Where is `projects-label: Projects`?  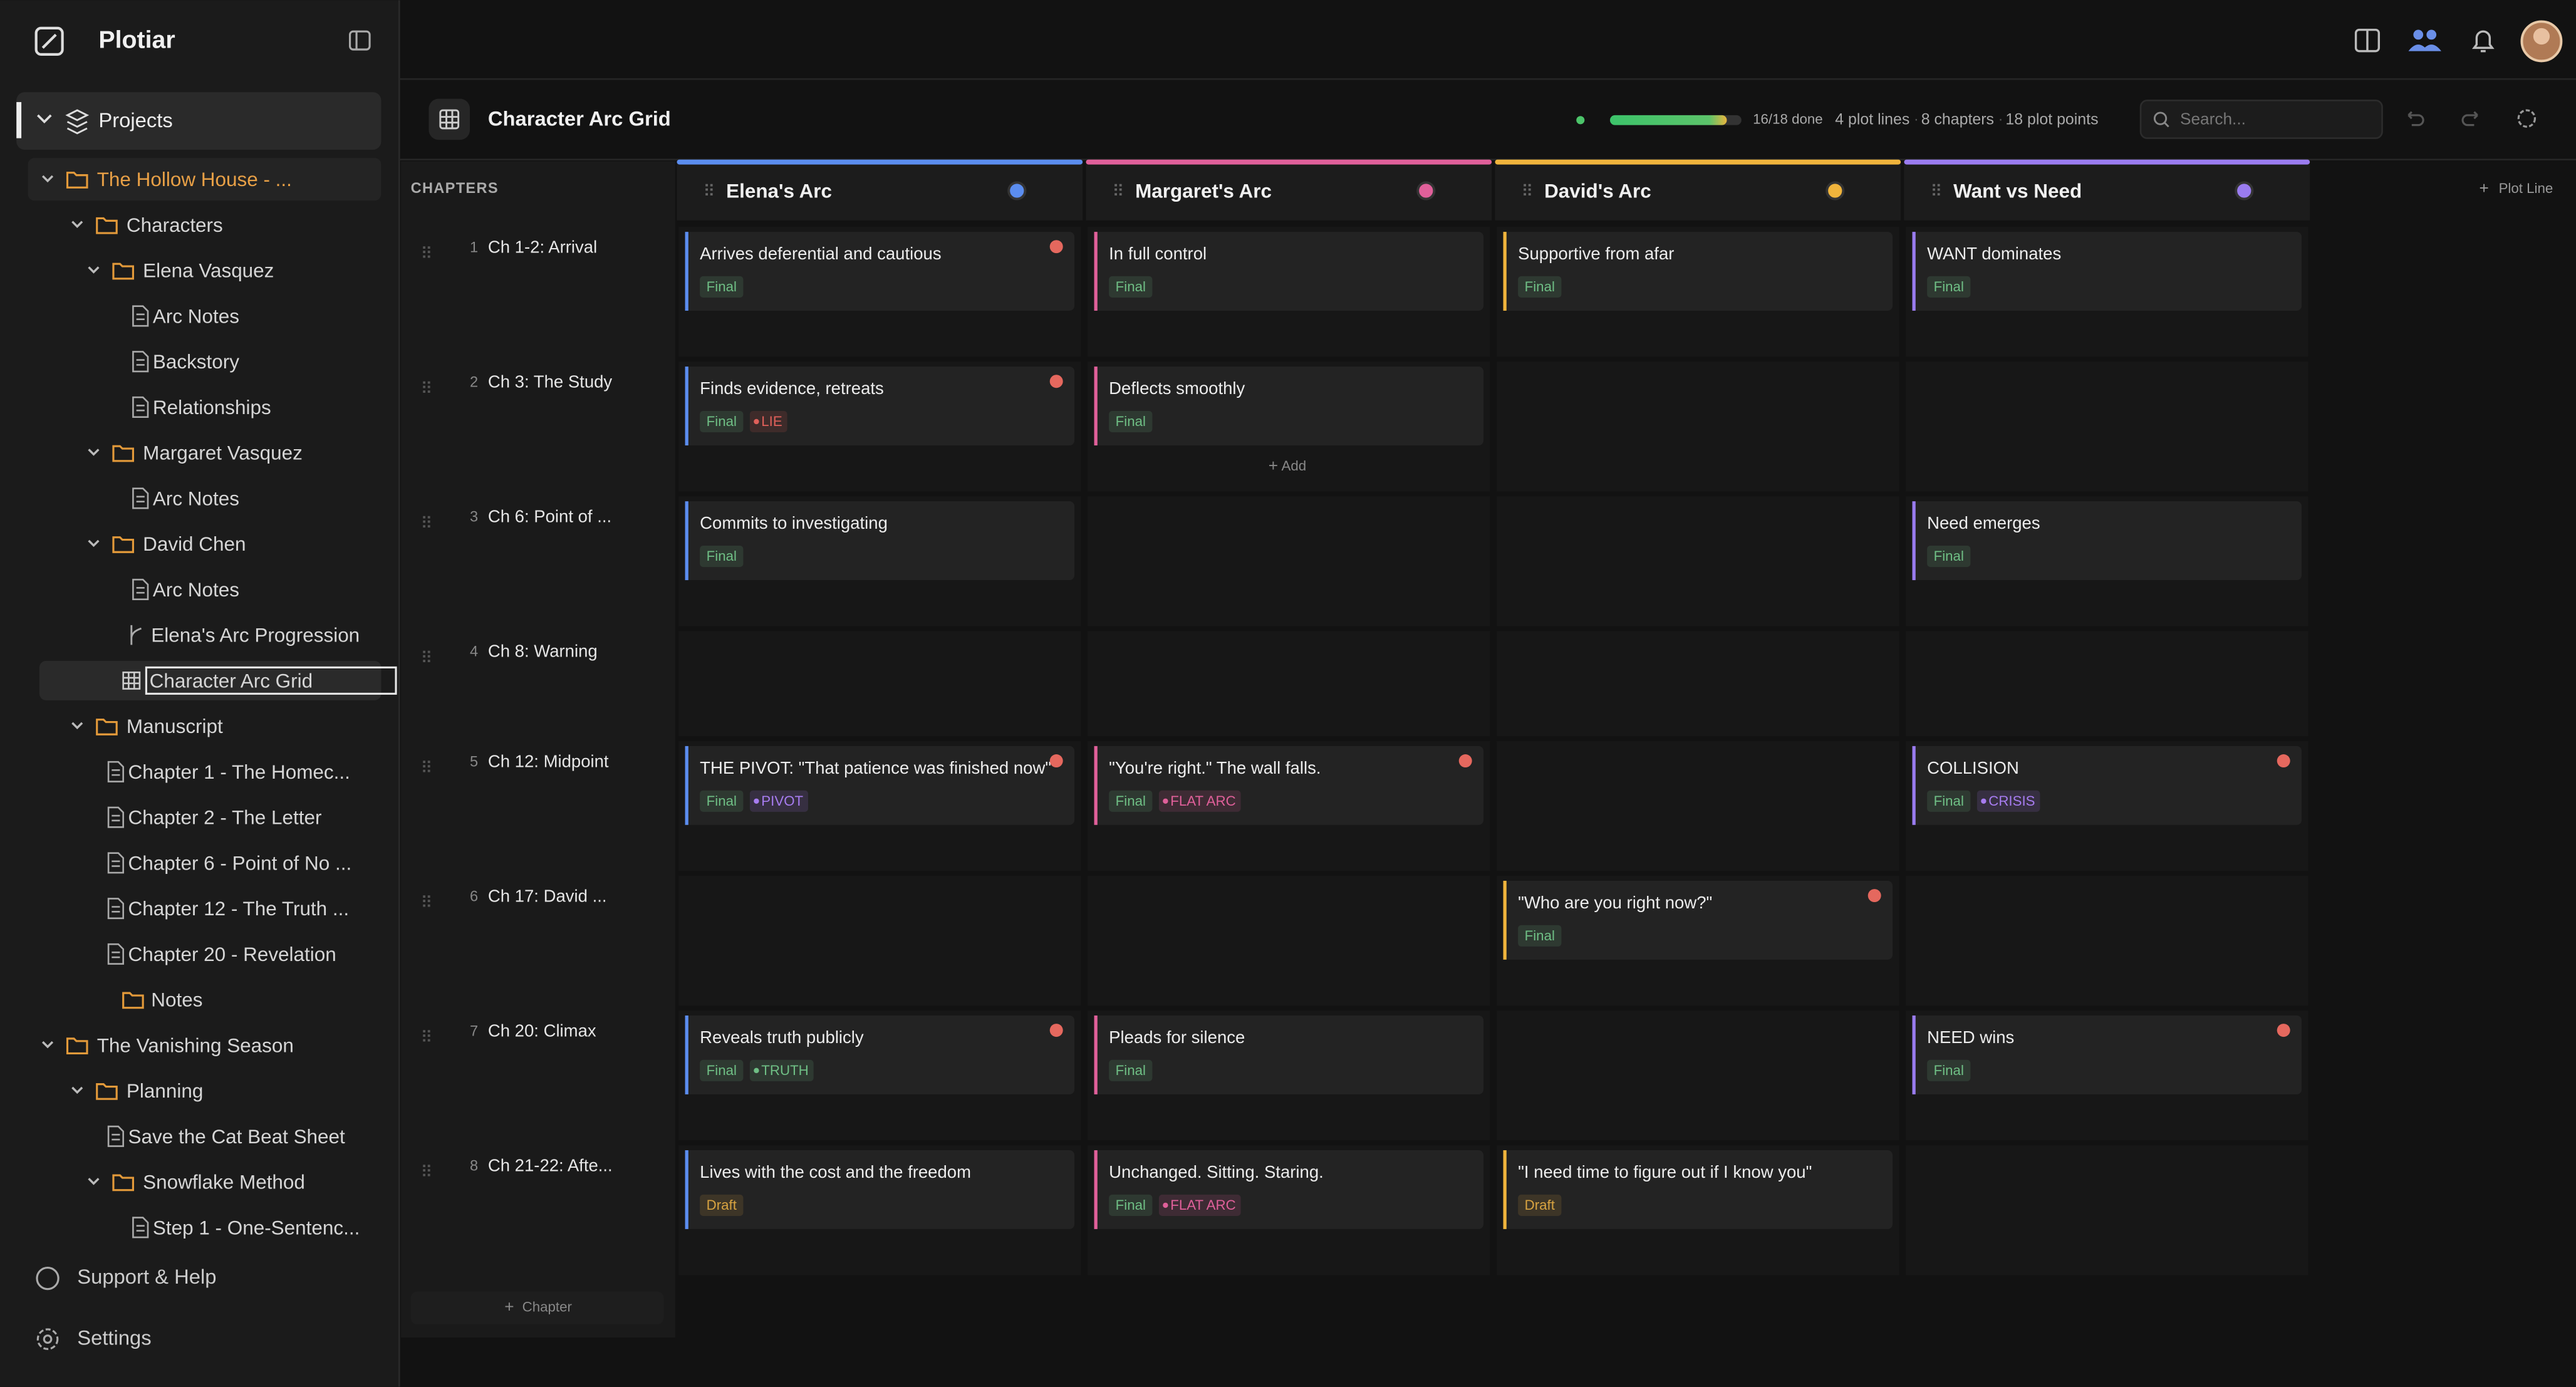 projects-label: Projects is located at coordinates (135, 120).